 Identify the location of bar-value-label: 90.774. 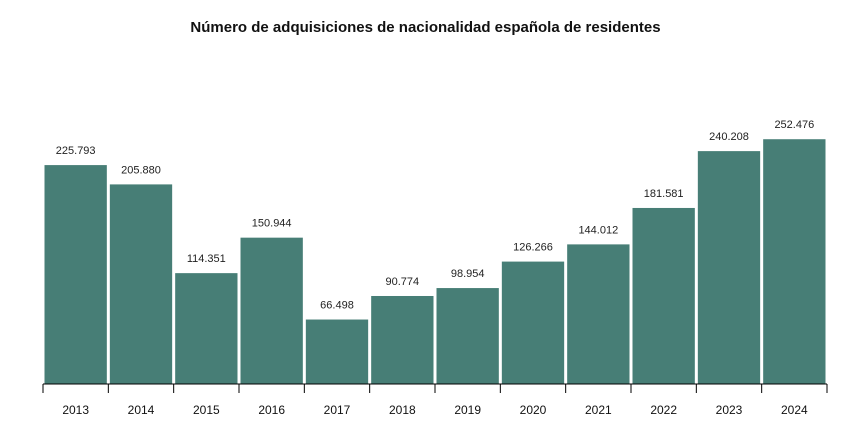
(403, 282).